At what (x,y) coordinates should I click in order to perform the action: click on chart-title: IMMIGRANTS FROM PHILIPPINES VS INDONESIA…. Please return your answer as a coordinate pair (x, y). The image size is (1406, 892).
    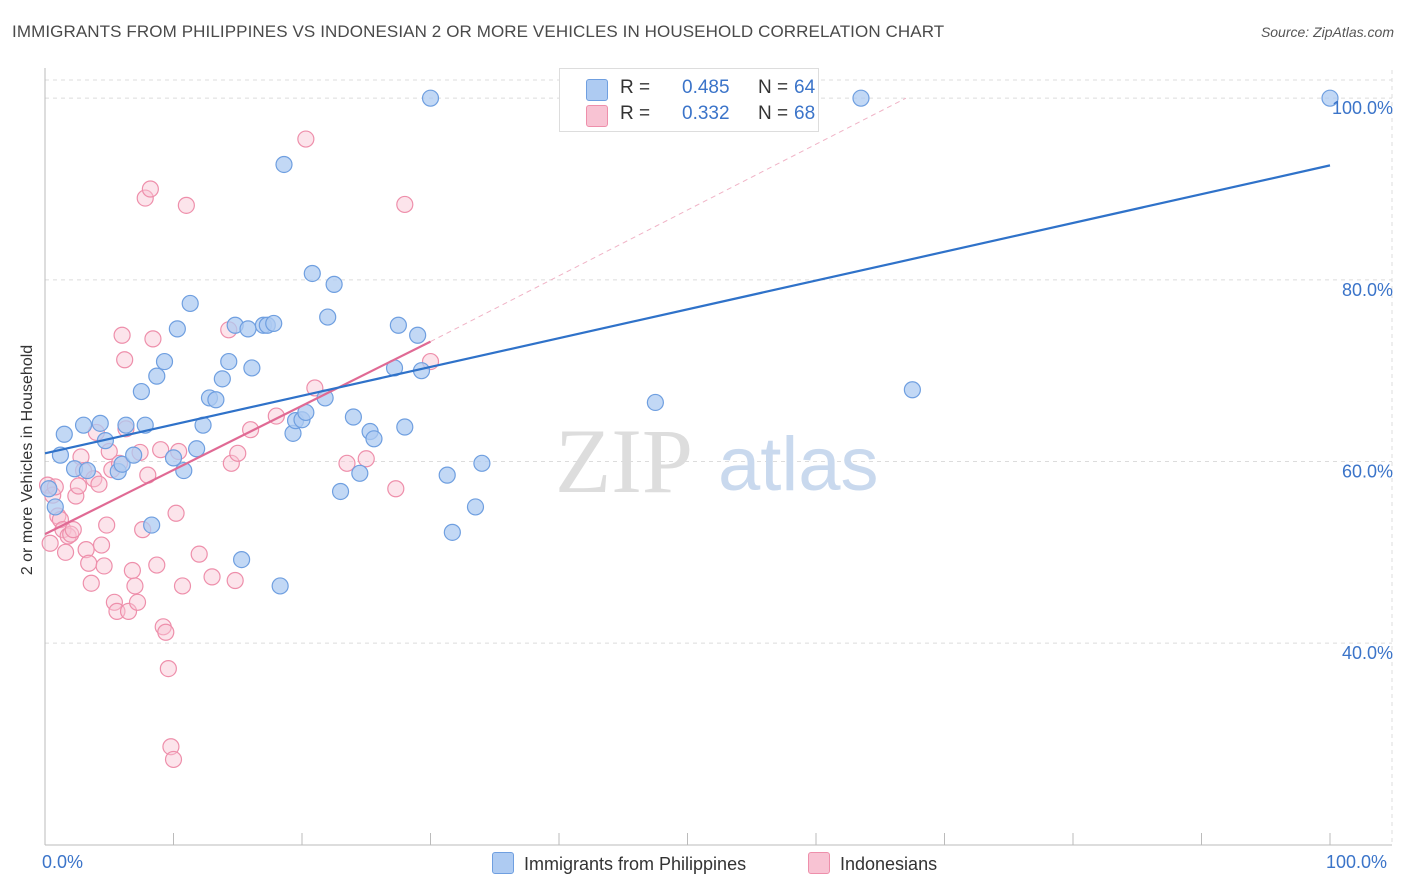
    Looking at the image, I should click on (478, 31).